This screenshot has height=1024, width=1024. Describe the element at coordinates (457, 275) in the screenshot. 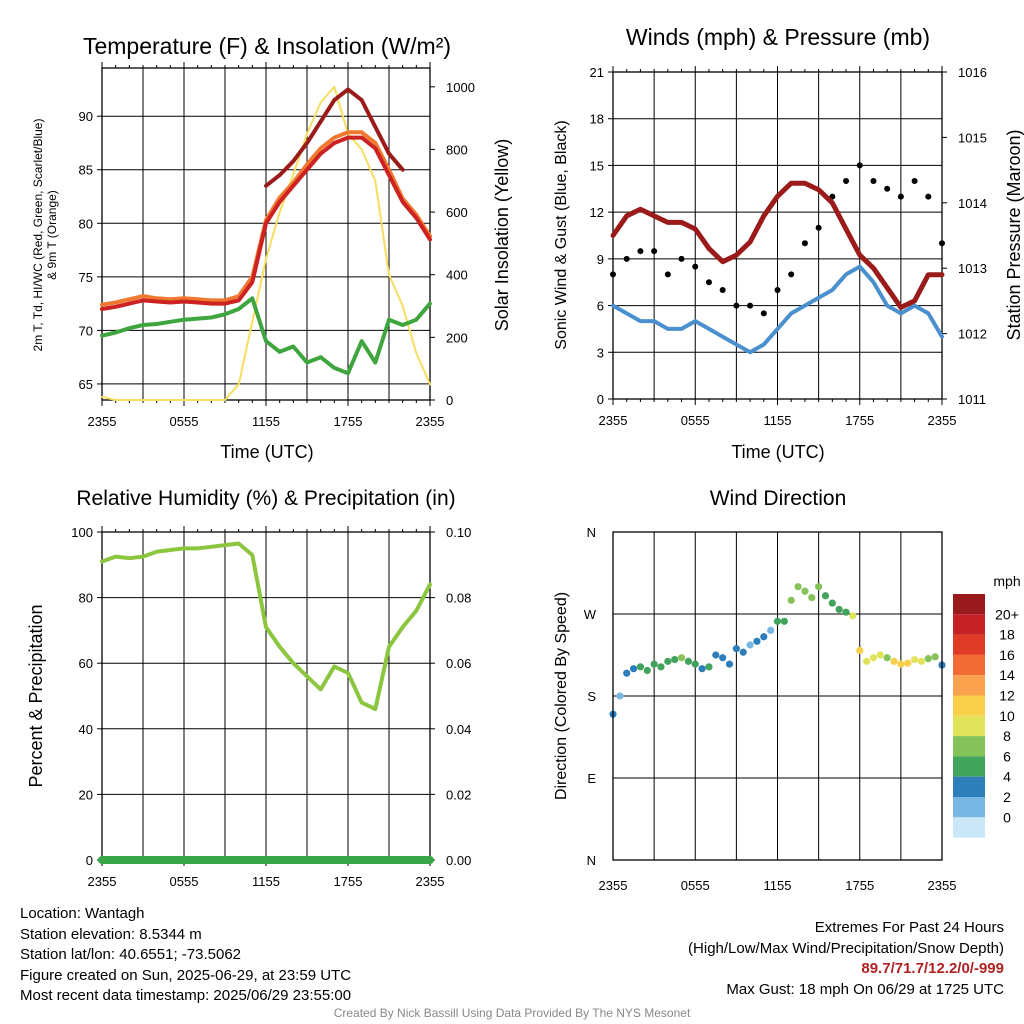

I see `y2-tick-label: 400` at that location.